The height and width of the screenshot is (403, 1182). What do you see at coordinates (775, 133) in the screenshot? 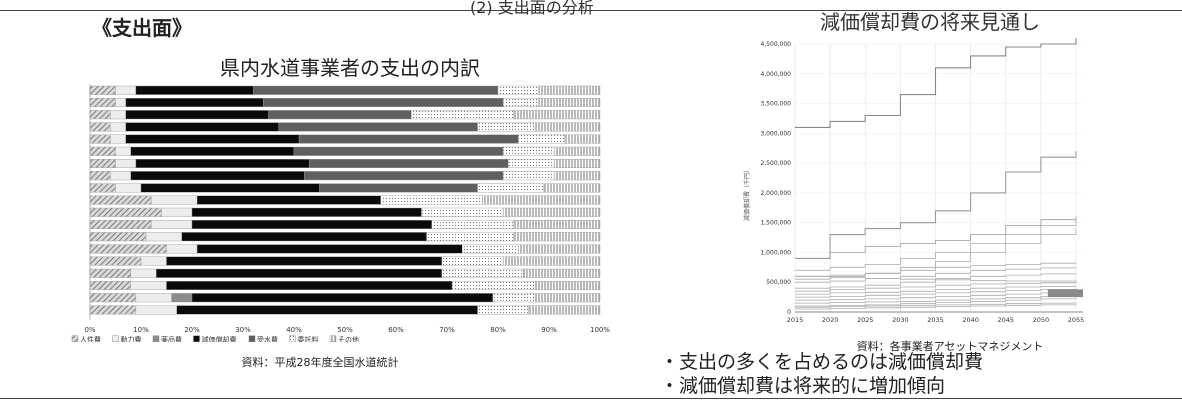
I see `line-y-tick-label: 3,000,000` at bounding box center [775, 133].